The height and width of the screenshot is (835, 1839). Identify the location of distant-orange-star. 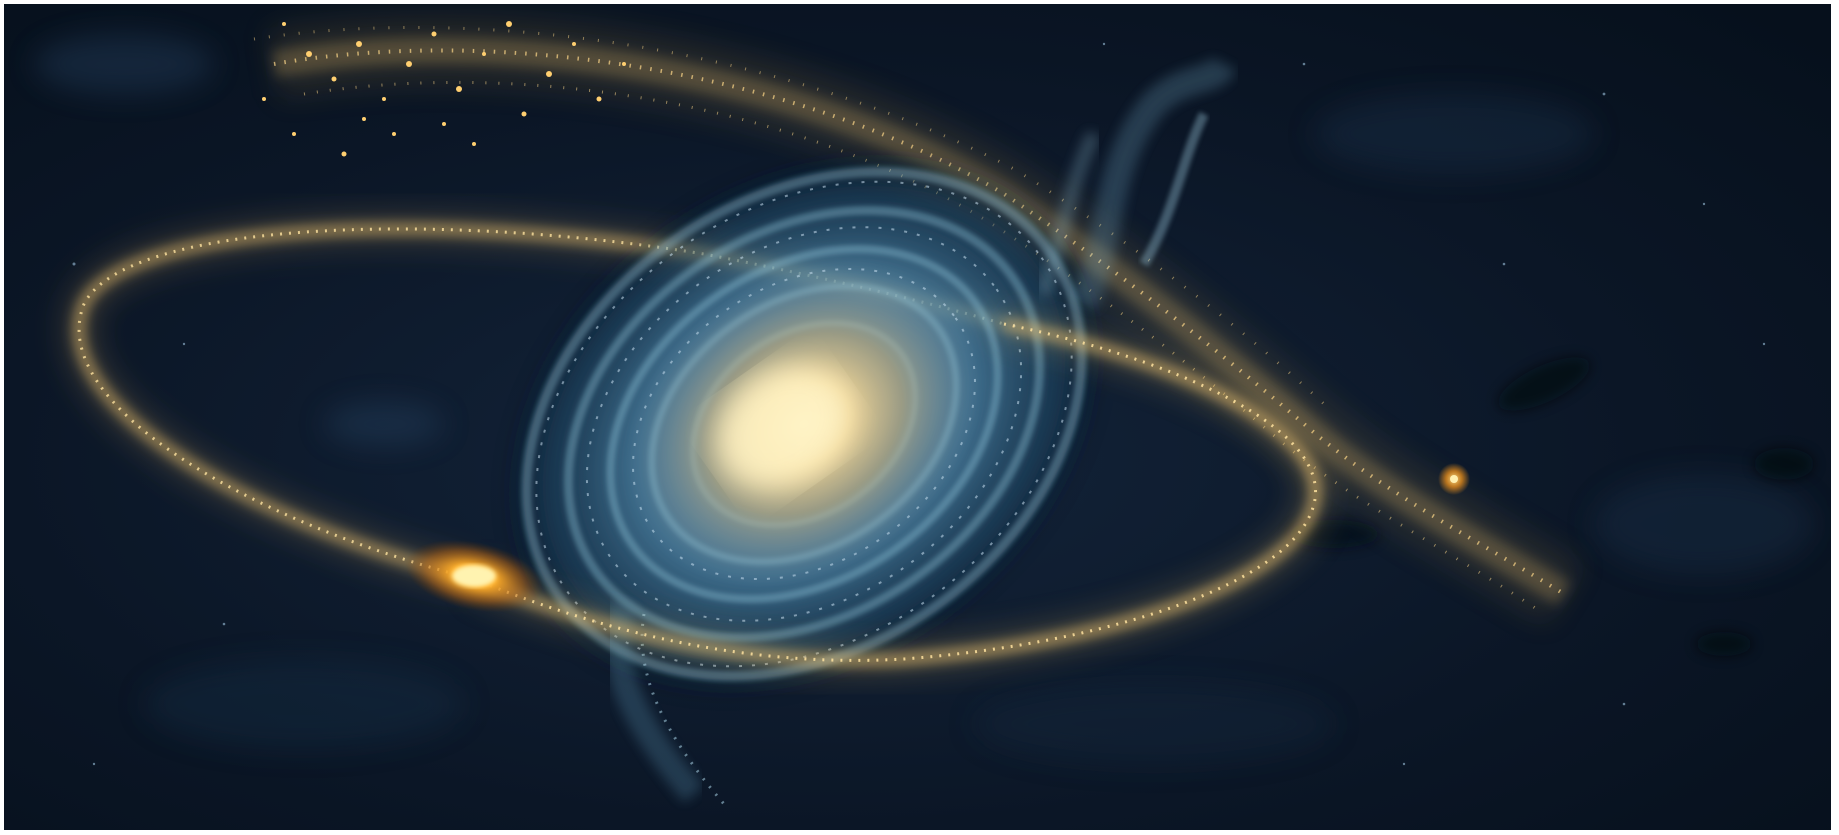
(1454, 479).